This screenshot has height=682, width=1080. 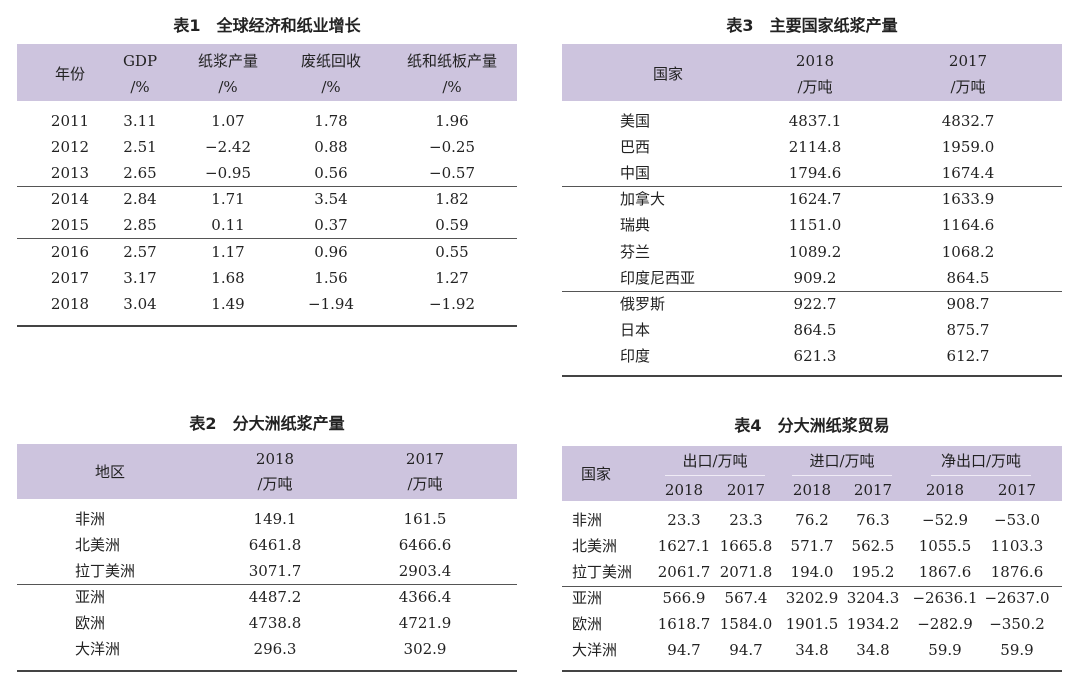 What do you see at coordinates (140, 173) in the screenshot?
I see `table1-cell: 2.65` at bounding box center [140, 173].